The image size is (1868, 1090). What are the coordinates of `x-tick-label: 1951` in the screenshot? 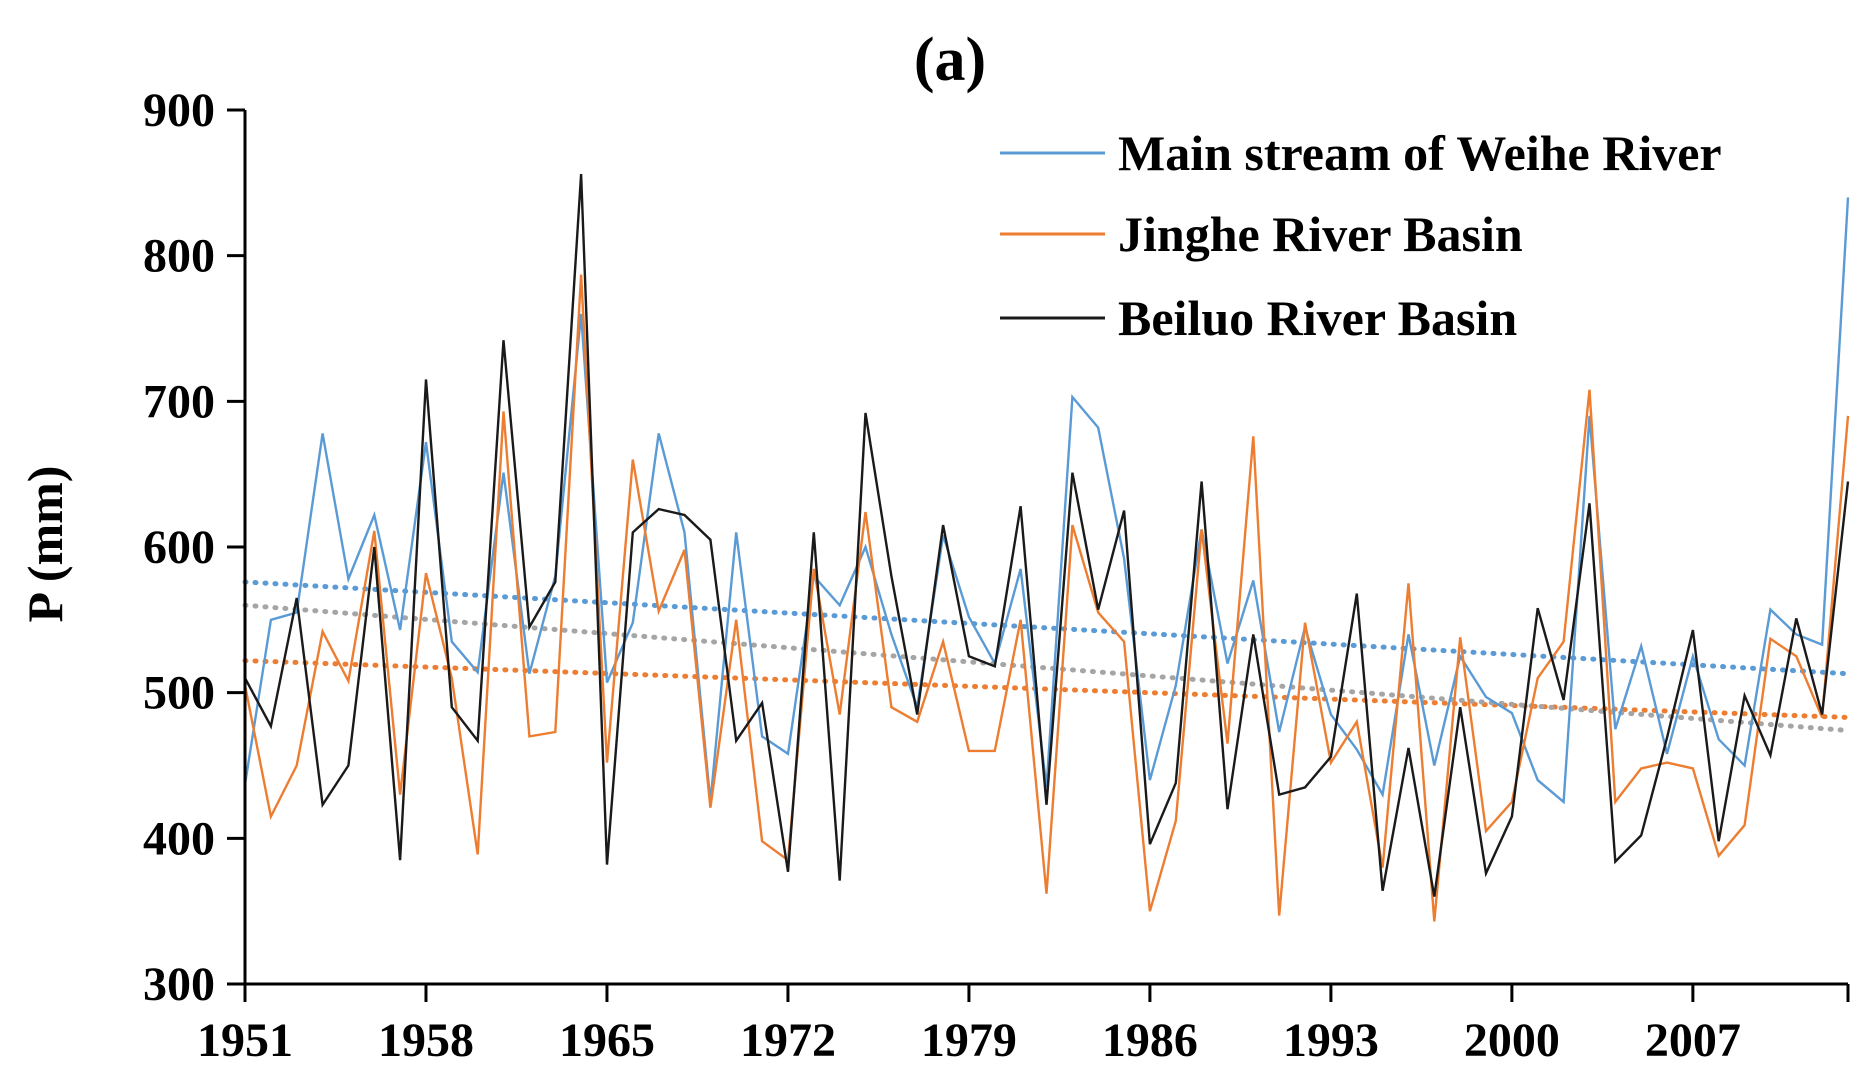 It's located at (245, 1040).